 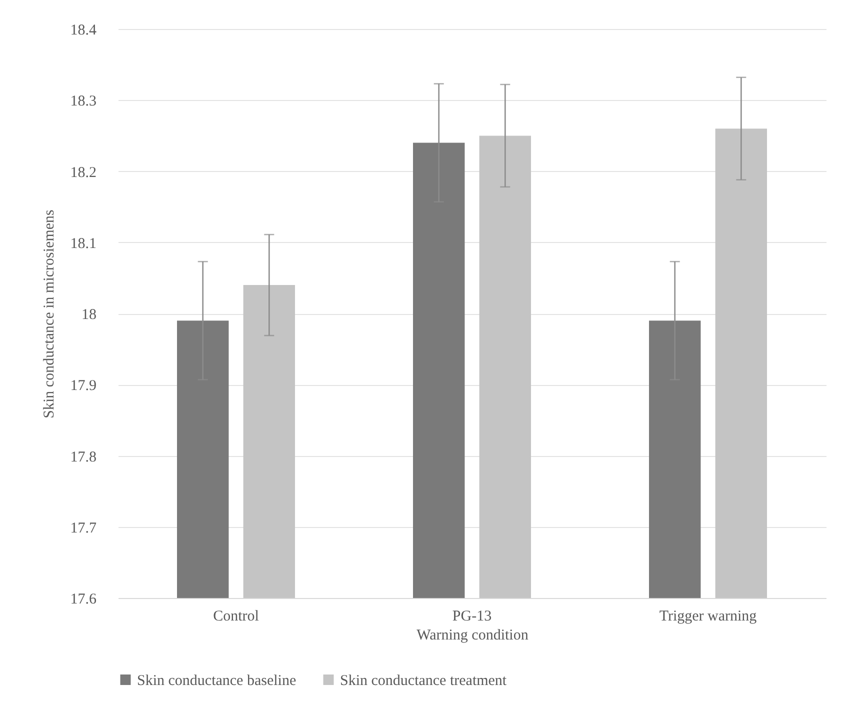 I want to click on x-axis-title: Warning condition, so click(x=472, y=636).